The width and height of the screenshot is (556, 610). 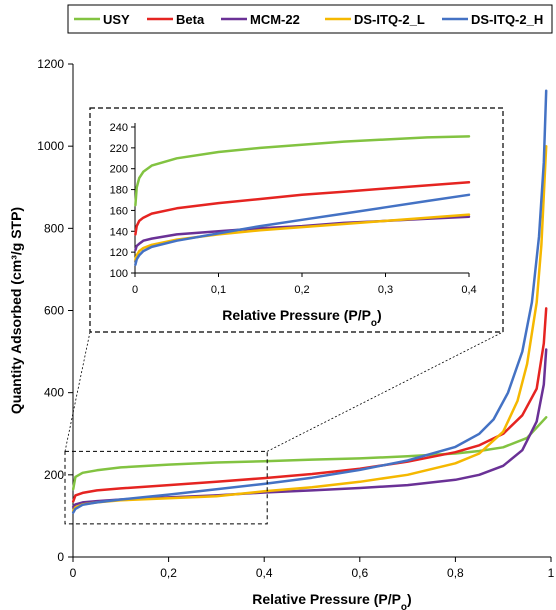 I want to click on y-tick-label: 600, so click(x=54, y=311).